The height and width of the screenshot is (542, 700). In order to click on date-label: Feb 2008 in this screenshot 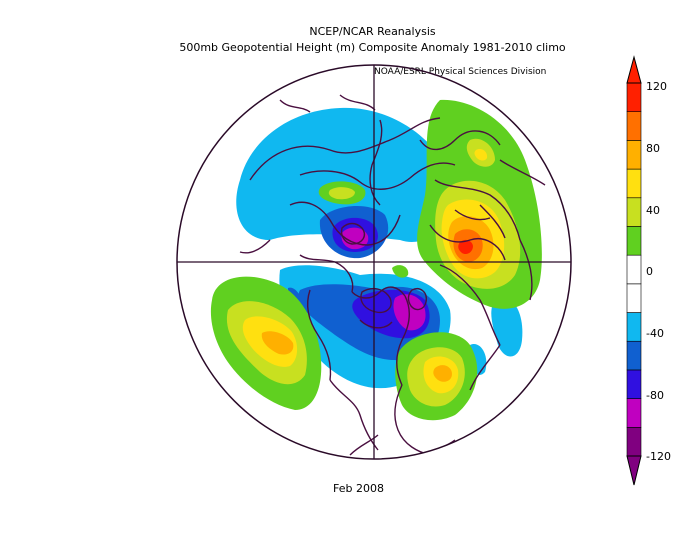, I will do `click(358, 488)`.